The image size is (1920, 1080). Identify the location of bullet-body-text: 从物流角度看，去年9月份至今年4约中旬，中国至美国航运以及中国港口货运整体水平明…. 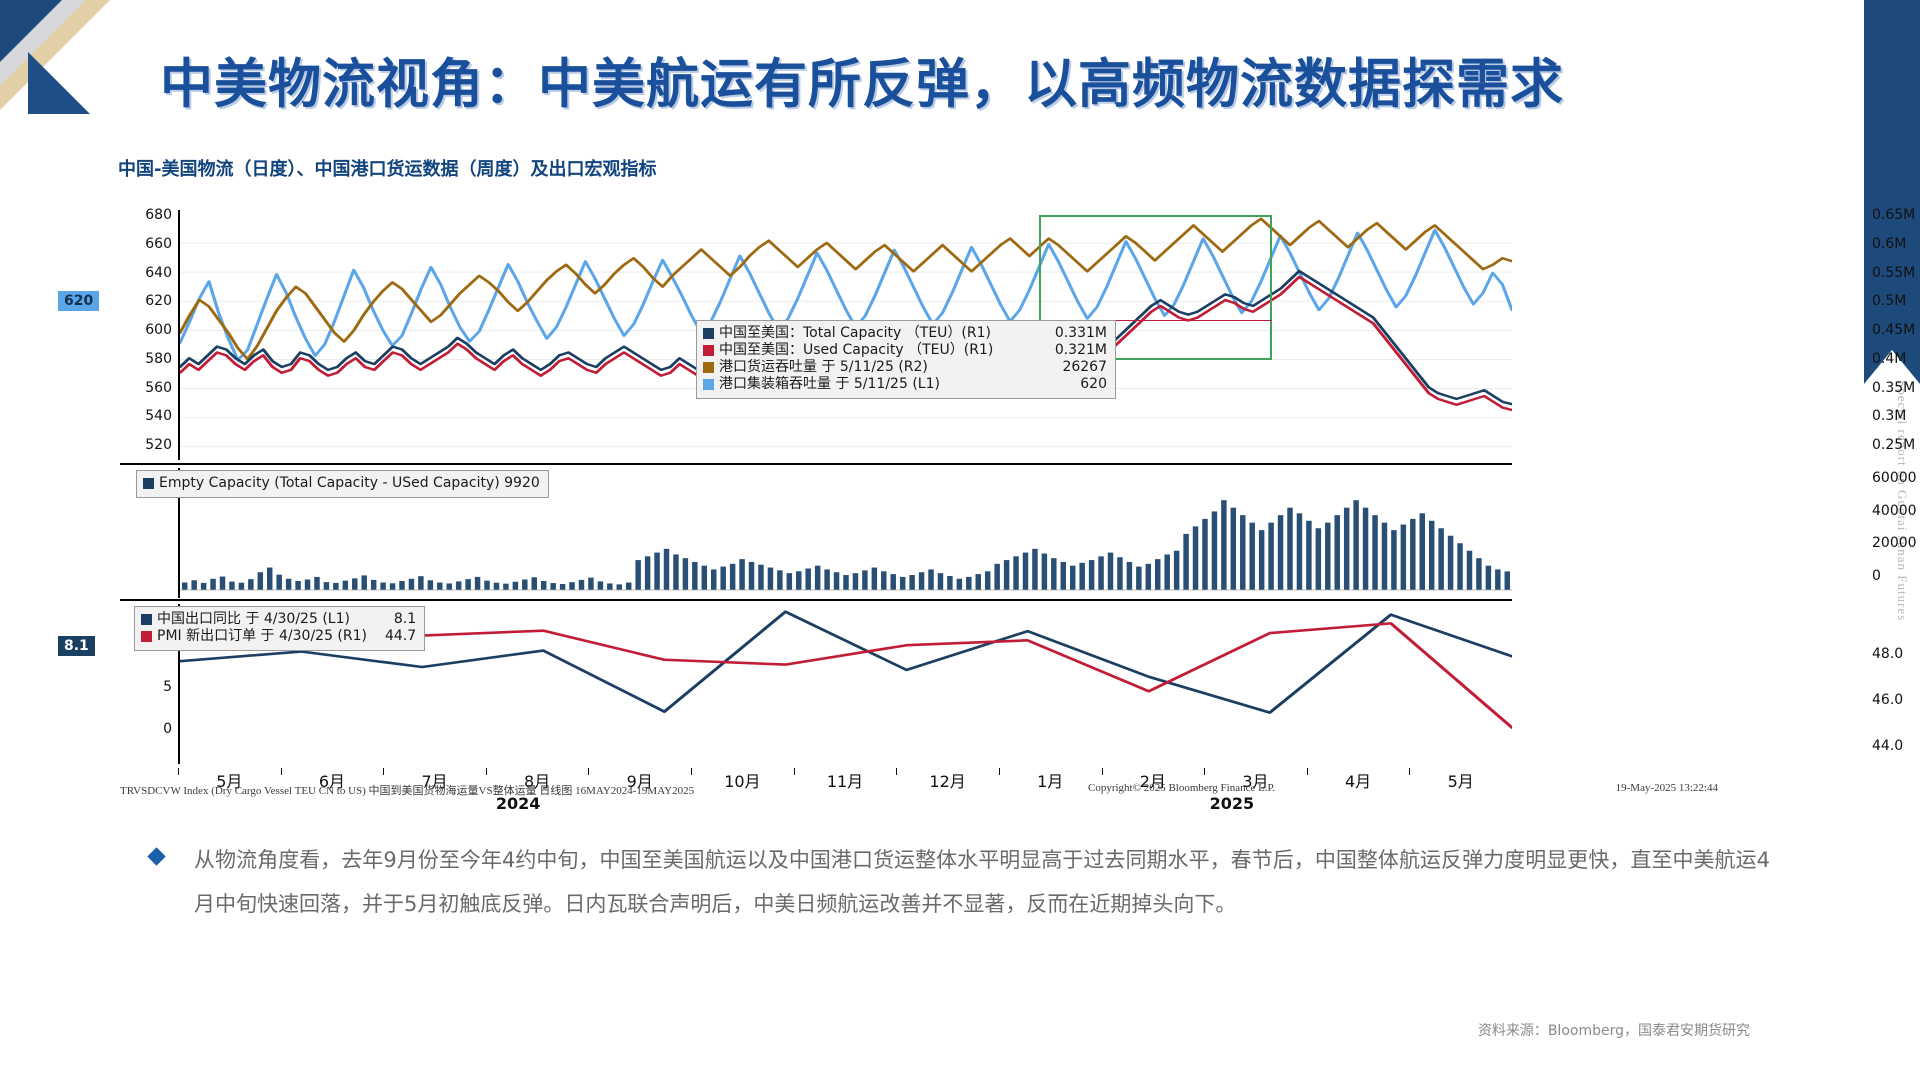
(982, 882).